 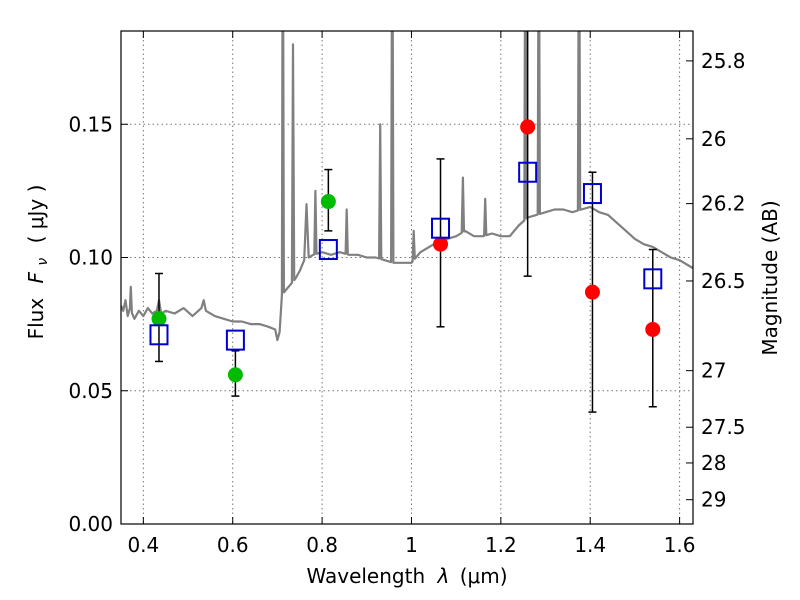 I want to click on y2-tick-label: 26.5, so click(x=723, y=281).